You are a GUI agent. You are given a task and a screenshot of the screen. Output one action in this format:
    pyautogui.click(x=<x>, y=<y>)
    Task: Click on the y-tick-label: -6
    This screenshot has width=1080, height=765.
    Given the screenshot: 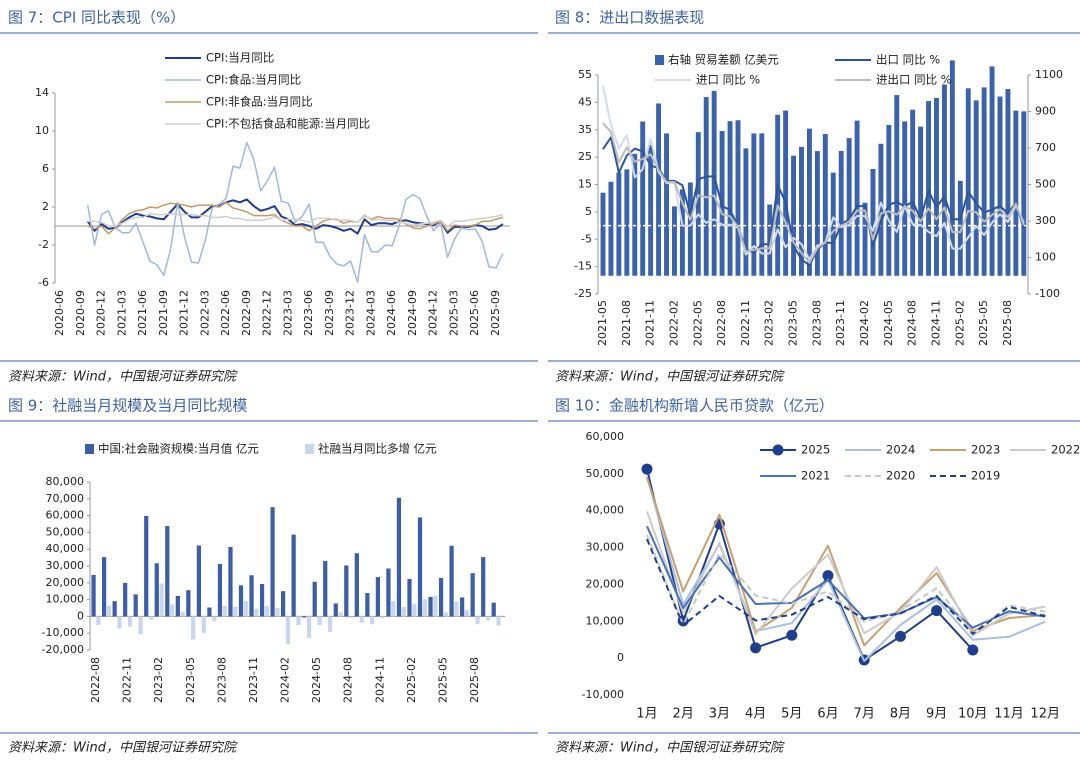 What is the action you would take?
    pyautogui.click(x=43, y=282)
    